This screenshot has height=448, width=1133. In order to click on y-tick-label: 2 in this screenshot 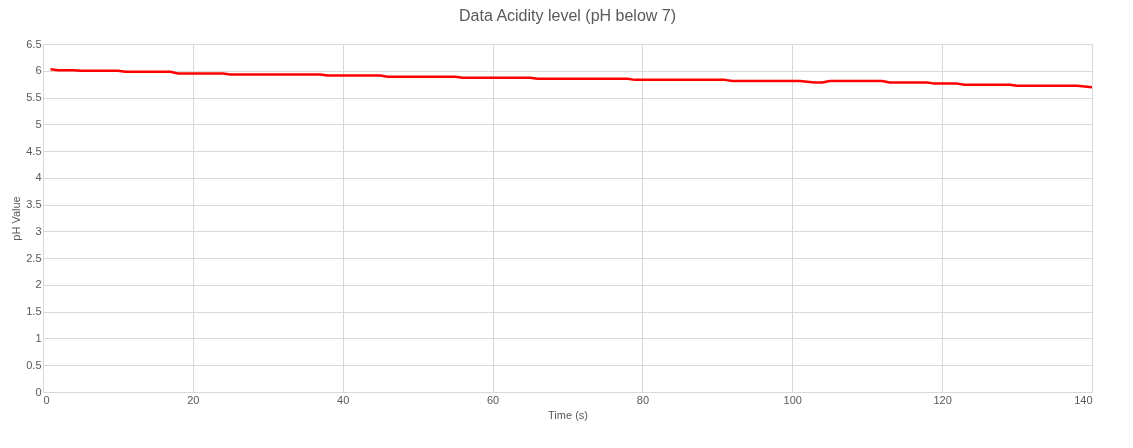, I will do `click(38, 284)`.